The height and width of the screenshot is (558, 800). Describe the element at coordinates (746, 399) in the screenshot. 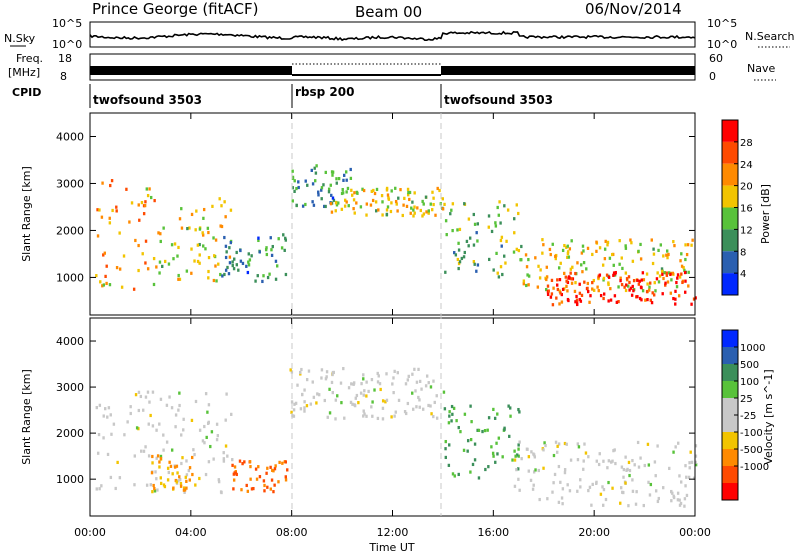

I see `velocity-colorbar-tick-label: 25` at that location.